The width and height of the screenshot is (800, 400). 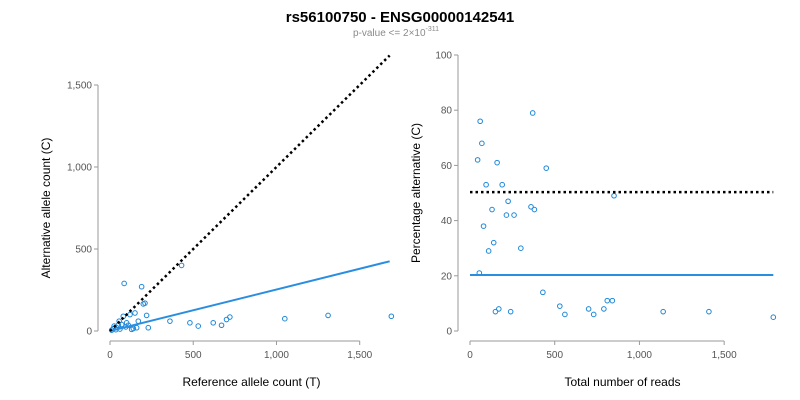 I want to click on subtitle-prefix: p-value <= 2×10, so click(x=389, y=33).